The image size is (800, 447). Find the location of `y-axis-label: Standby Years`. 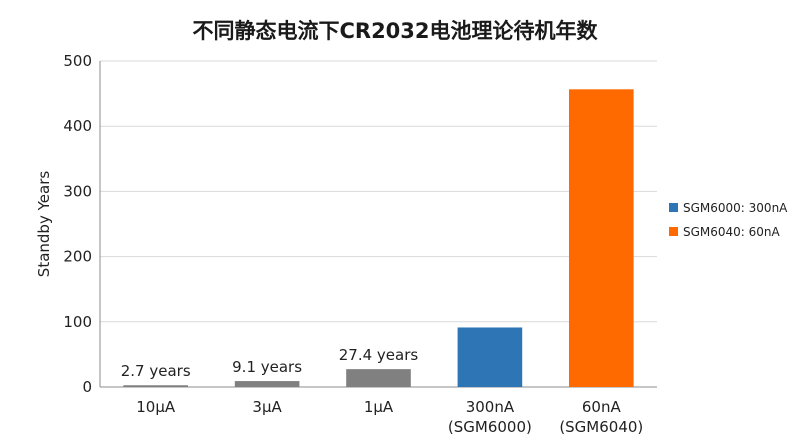

y-axis-label: Standby Years is located at coordinates (44, 224).